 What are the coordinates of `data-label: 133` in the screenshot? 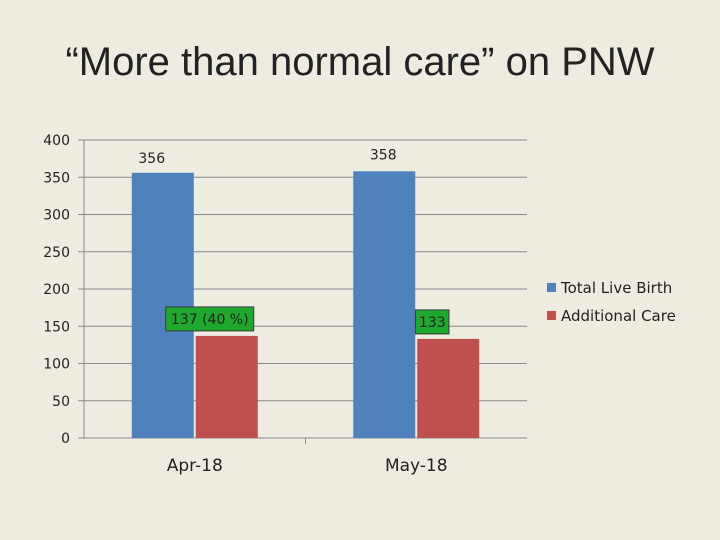 It's located at (432, 323).